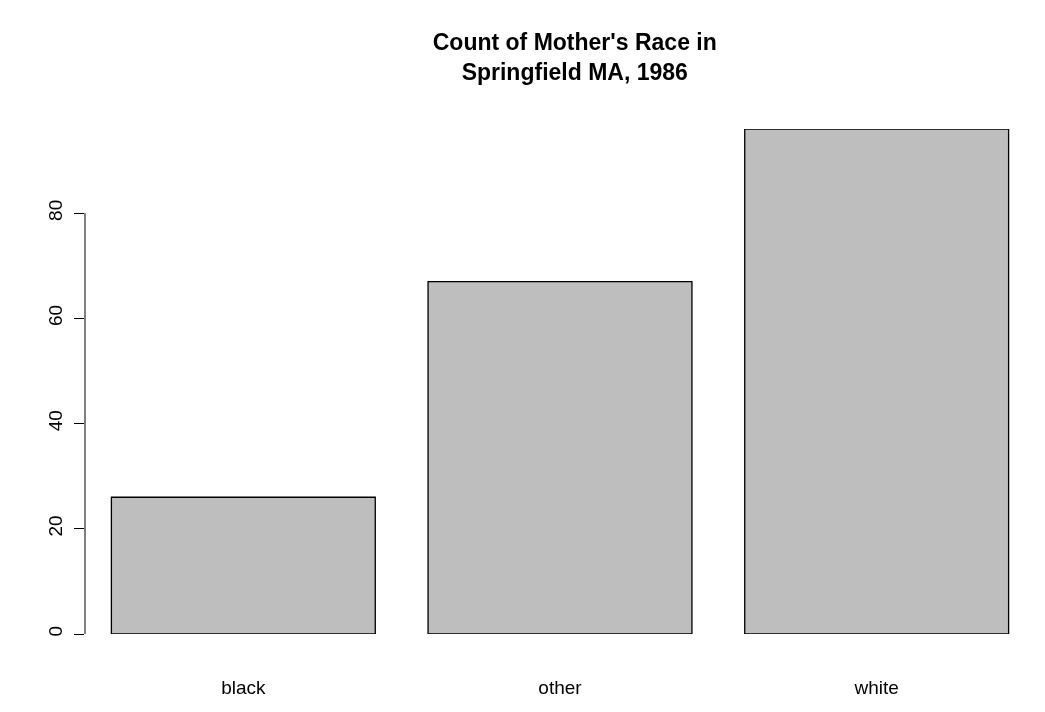  What do you see at coordinates (244, 687) in the screenshot?
I see `x-tick-label: black` at bounding box center [244, 687].